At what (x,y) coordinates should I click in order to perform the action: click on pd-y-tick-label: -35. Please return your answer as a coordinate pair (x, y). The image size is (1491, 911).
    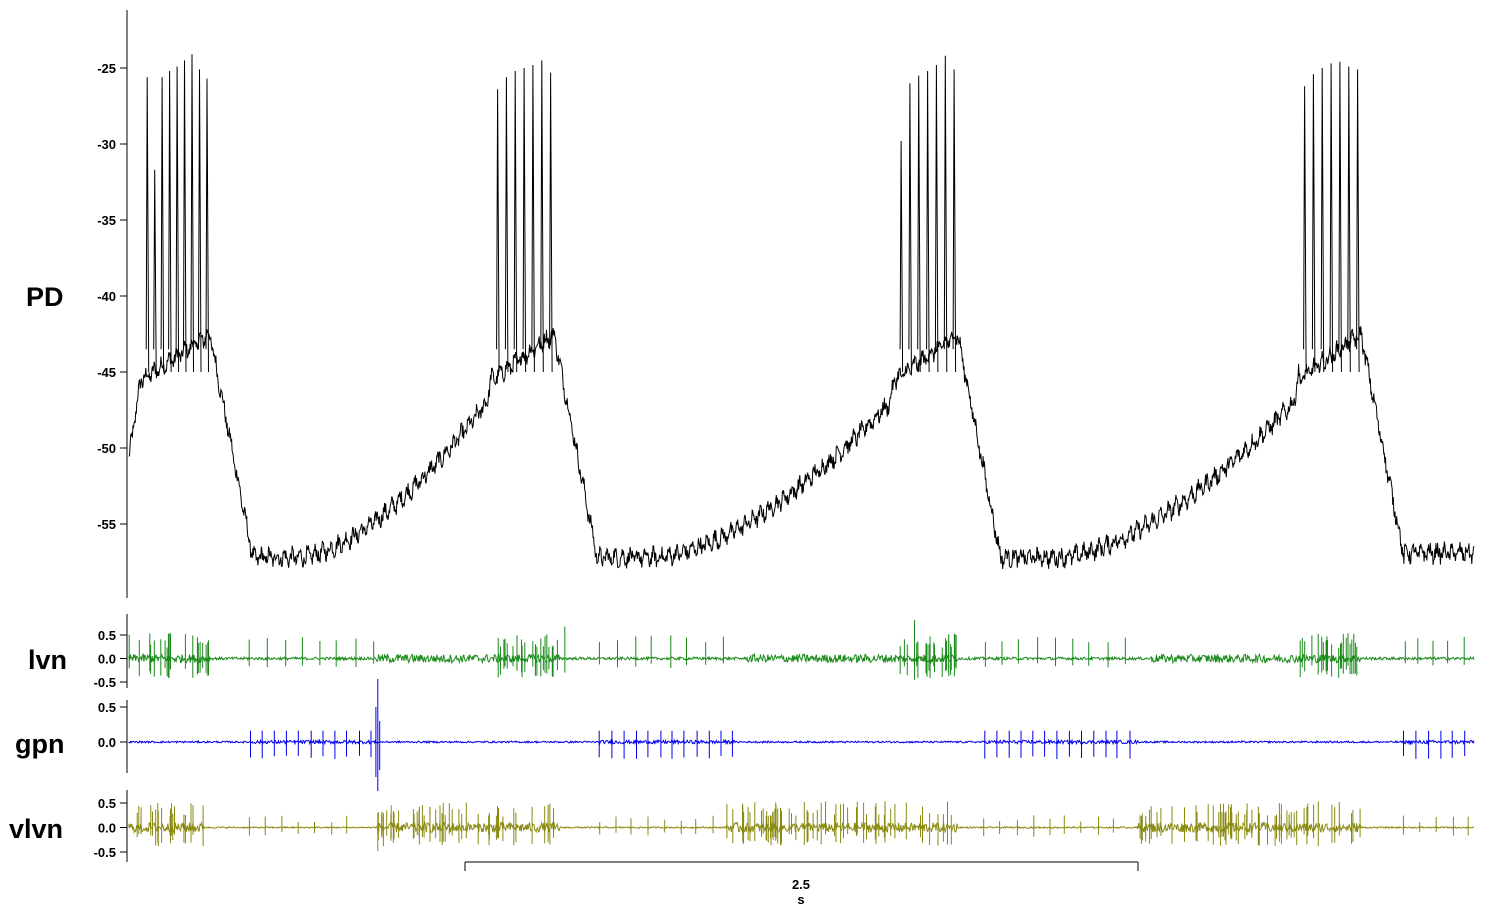
    Looking at the image, I should click on (106, 220).